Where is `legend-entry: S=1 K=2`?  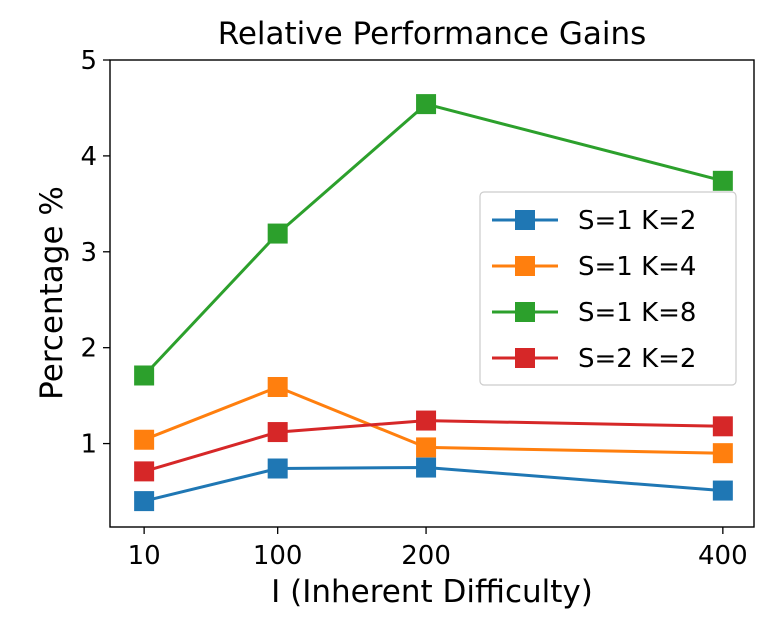
legend-entry: S=1 K=2 is located at coordinates (594, 221).